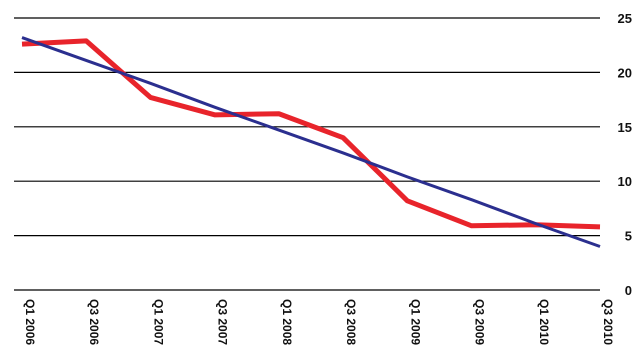 This screenshot has height=362, width=636. What do you see at coordinates (625, 154) in the screenshot?
I see `y-axis-ticks: 0 5 10 15 20 25` at bounding box center [625, 154].